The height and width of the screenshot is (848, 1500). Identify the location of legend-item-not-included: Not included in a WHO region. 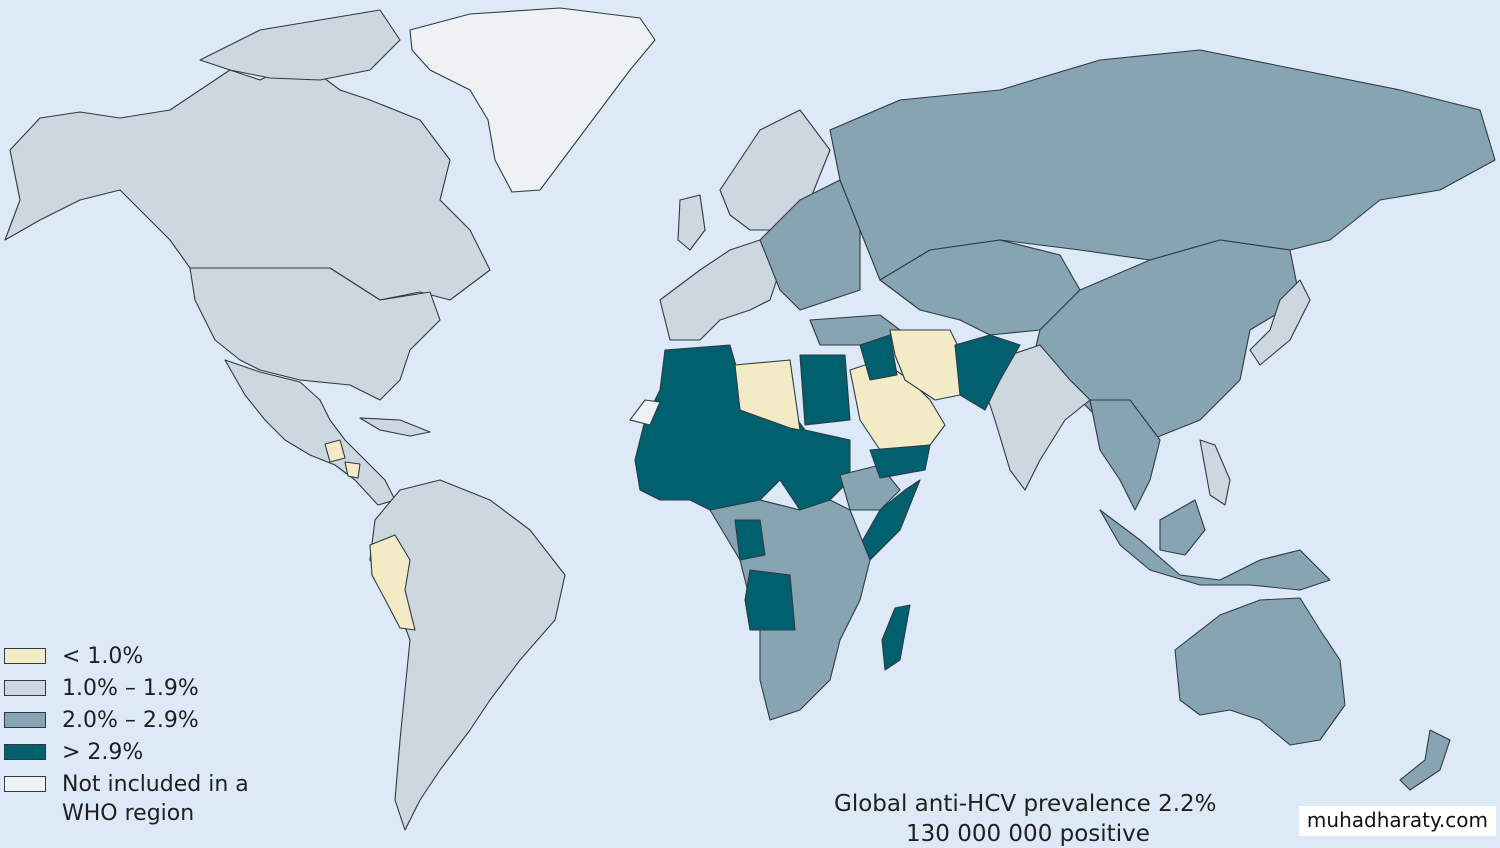
(143, 800).